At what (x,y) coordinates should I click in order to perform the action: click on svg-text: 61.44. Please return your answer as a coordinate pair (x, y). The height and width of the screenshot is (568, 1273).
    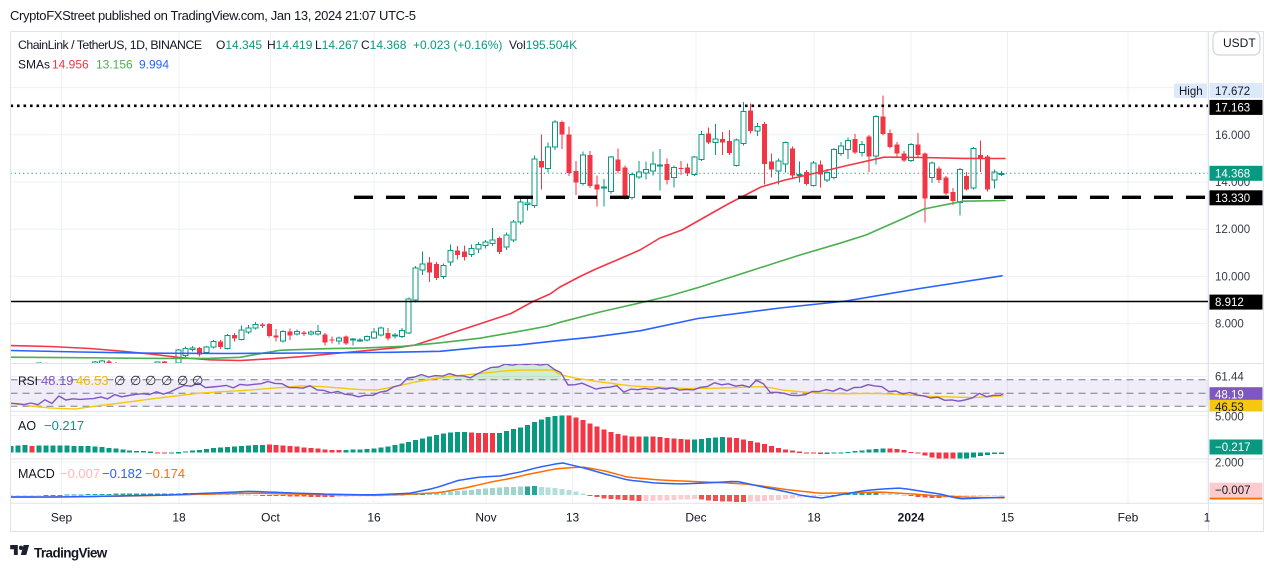
    Looking at the image, I should click on (1229, 378).